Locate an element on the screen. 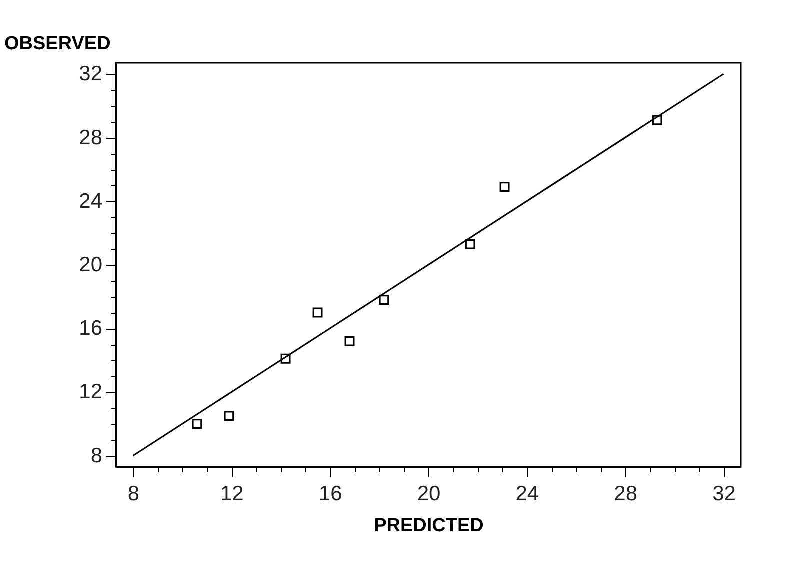 Image resolution: width=790 pixels, height=574 pixels. y-tick-label: 20 is located at coordinates (90, 265).